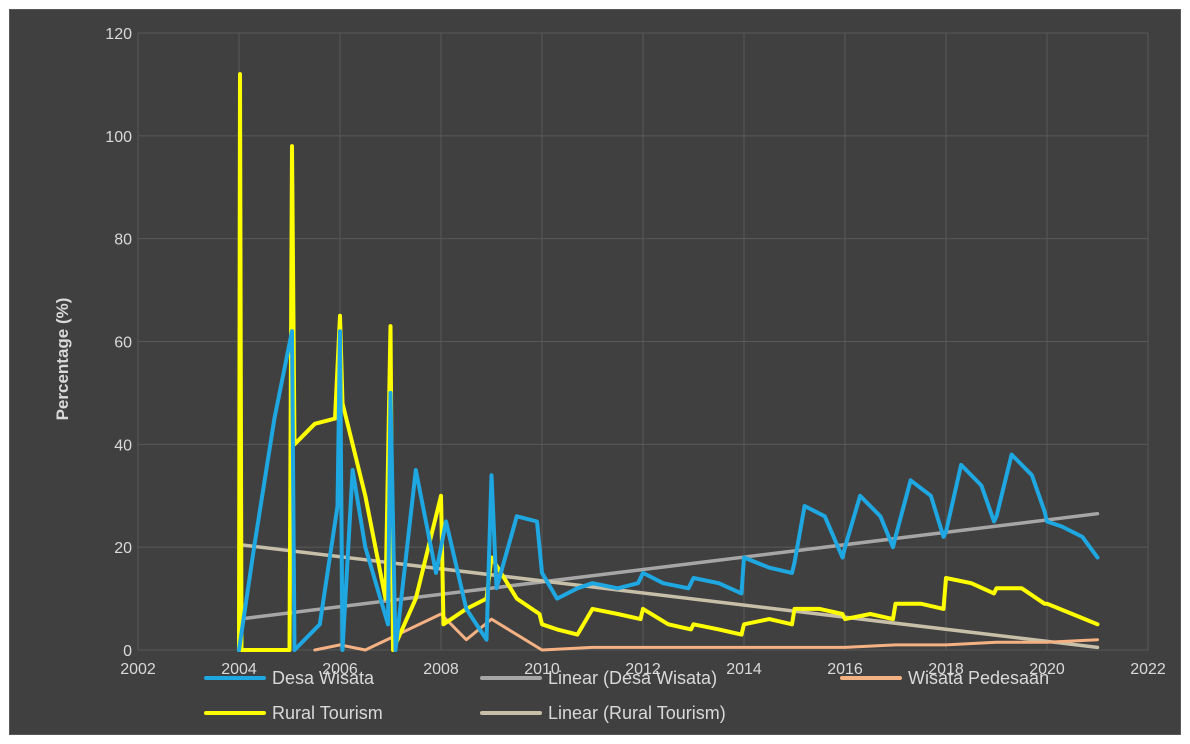 This screenshot has height=744, width=1190. I want to click on x-tick-label: 2018, so click(946, 669).